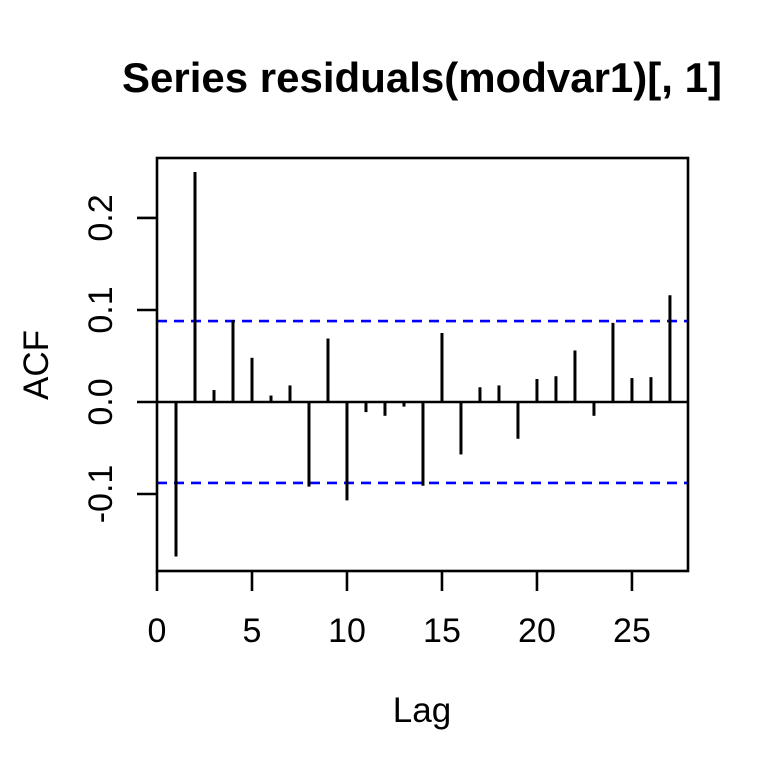 The height and width of the screenshot is (768, 768). I want to click on chart-title: Series residuals(modvar1)[, 1], so click(422, 77).